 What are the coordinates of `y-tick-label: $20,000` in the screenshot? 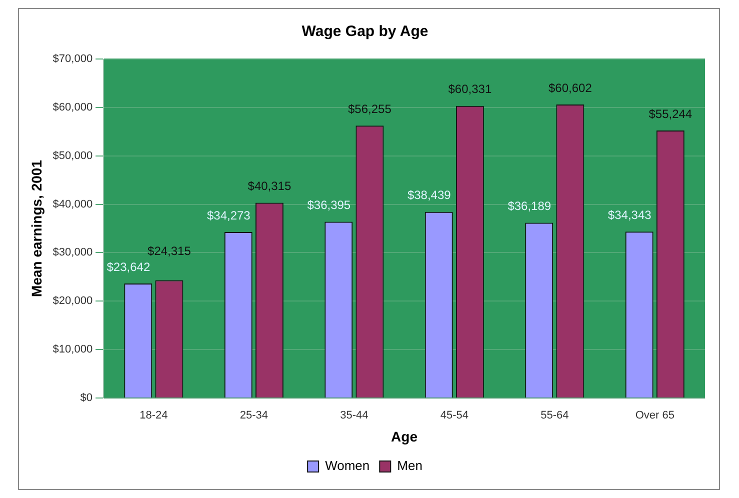 It's located at (72, 301).